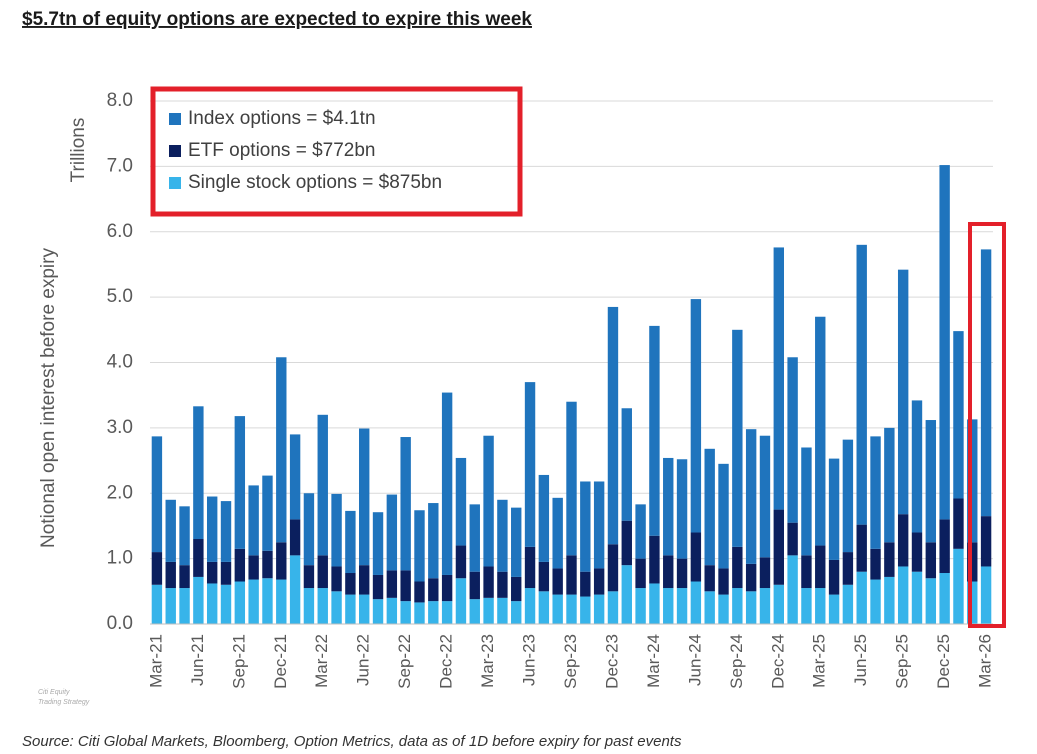 The width and height of the screenshot is (1037, 754). Describe the element at coordinates (155, 661) in the screenshot. I see `x-tick-label: Mar-21` at that location.